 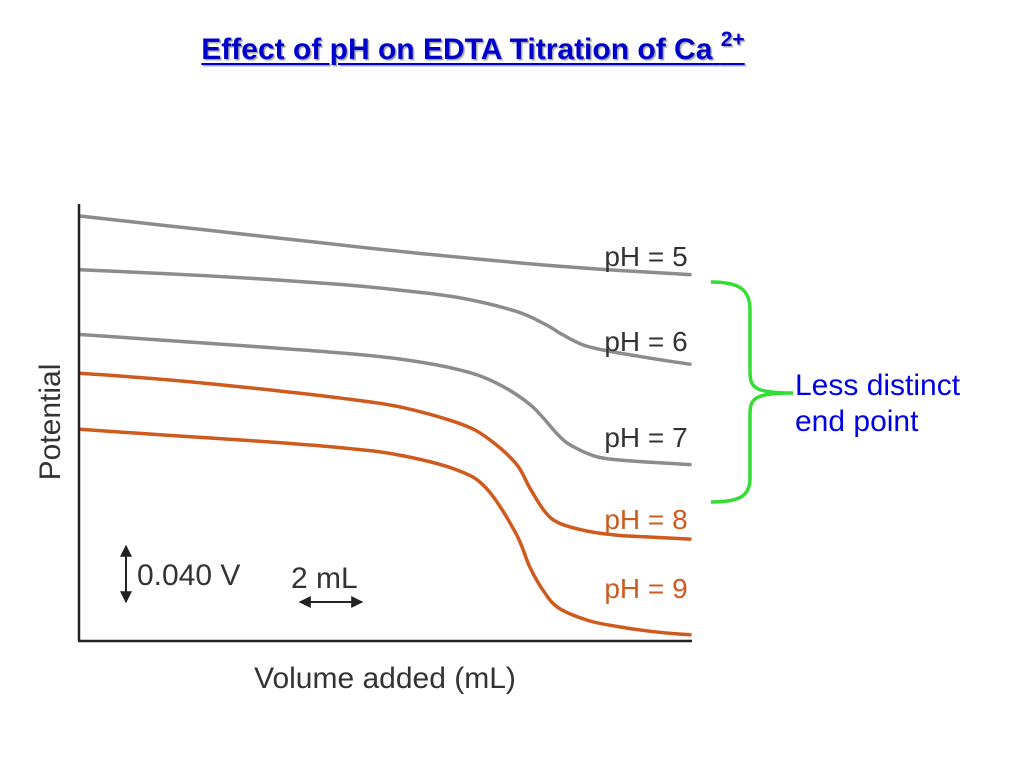 I want to click on annotation-line-2: end point, so click(x=857, y=421).